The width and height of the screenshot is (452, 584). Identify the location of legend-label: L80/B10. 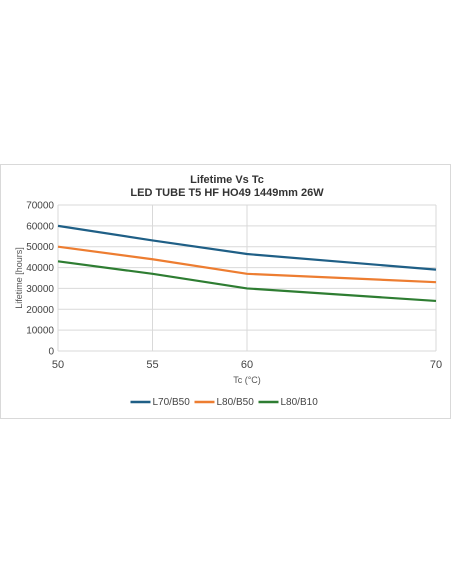
(300, 402).